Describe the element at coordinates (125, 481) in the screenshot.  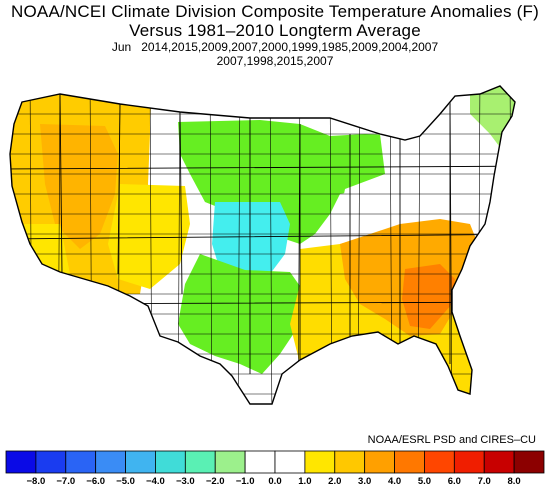
I see `color-scale-tick-label: −5.0` at that location.